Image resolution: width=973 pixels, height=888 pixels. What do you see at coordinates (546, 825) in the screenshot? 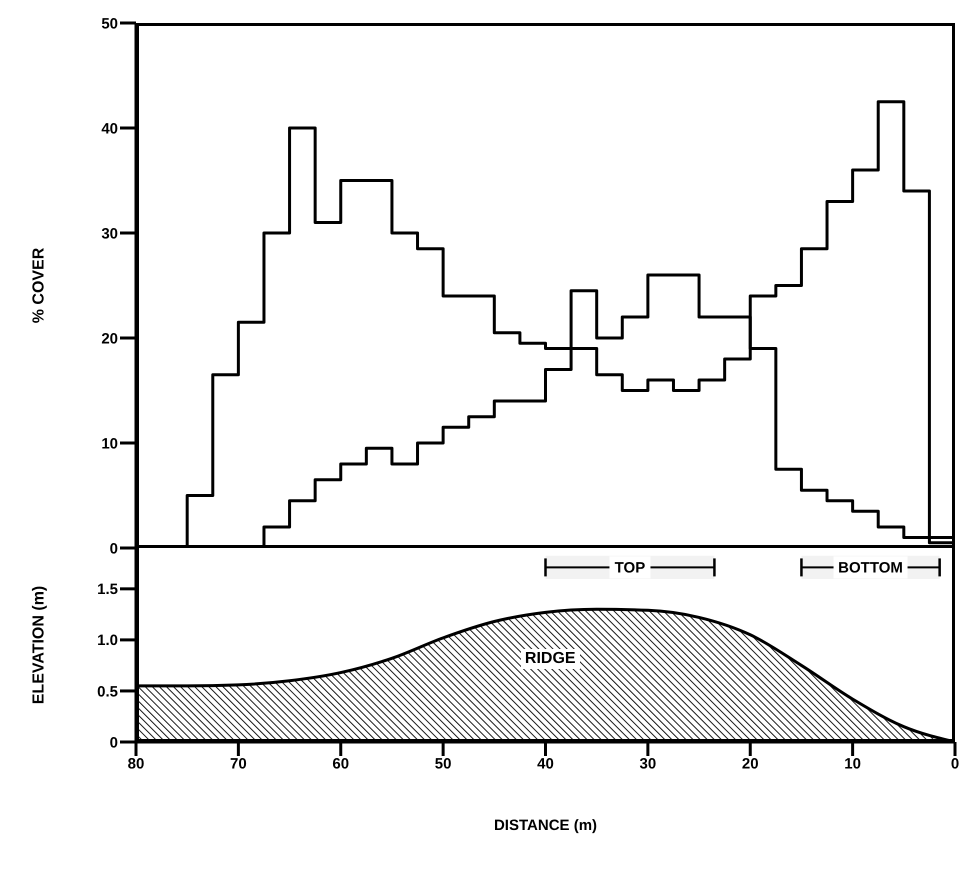
I see `x-axis-title: DISTANCE (m)` at bounding box center [546, 825].